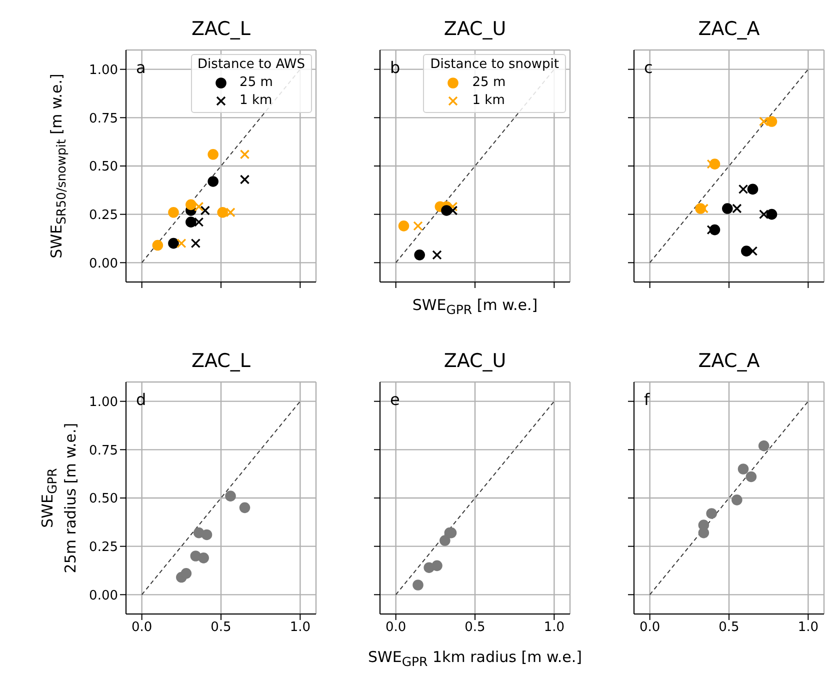 The height and width of the screenshot is (678, 838). I want to click on annotation: a, so click(141, 67).